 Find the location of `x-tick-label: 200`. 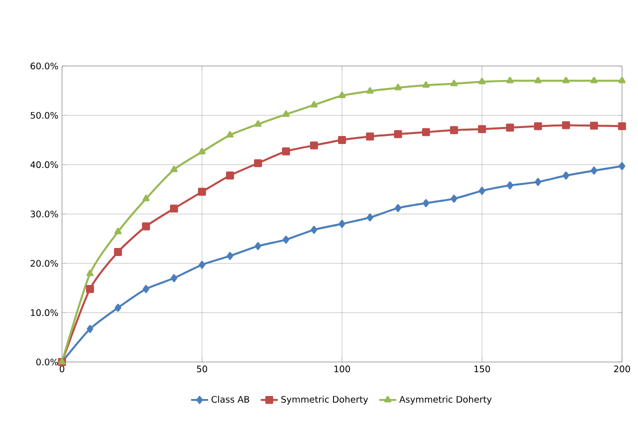

x-tick-label: 200 is located at coordinates (622, 369).